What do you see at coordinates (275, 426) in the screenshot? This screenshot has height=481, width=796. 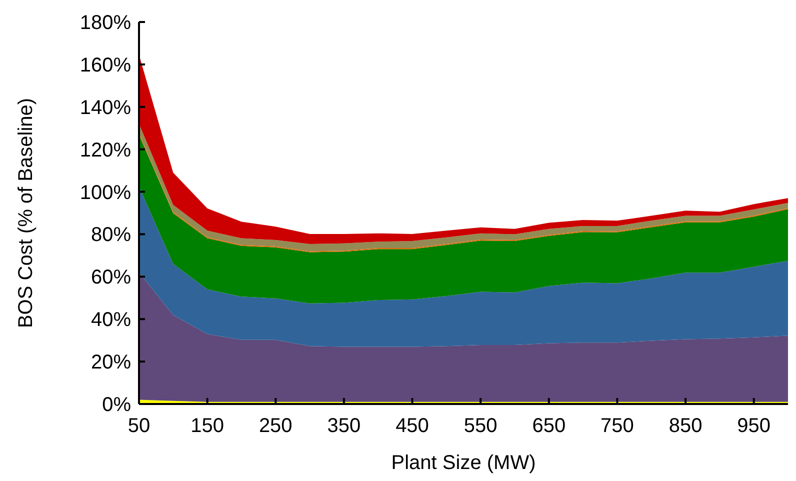 I see `x-tick-label: 250` at bounding box center [275, 426].